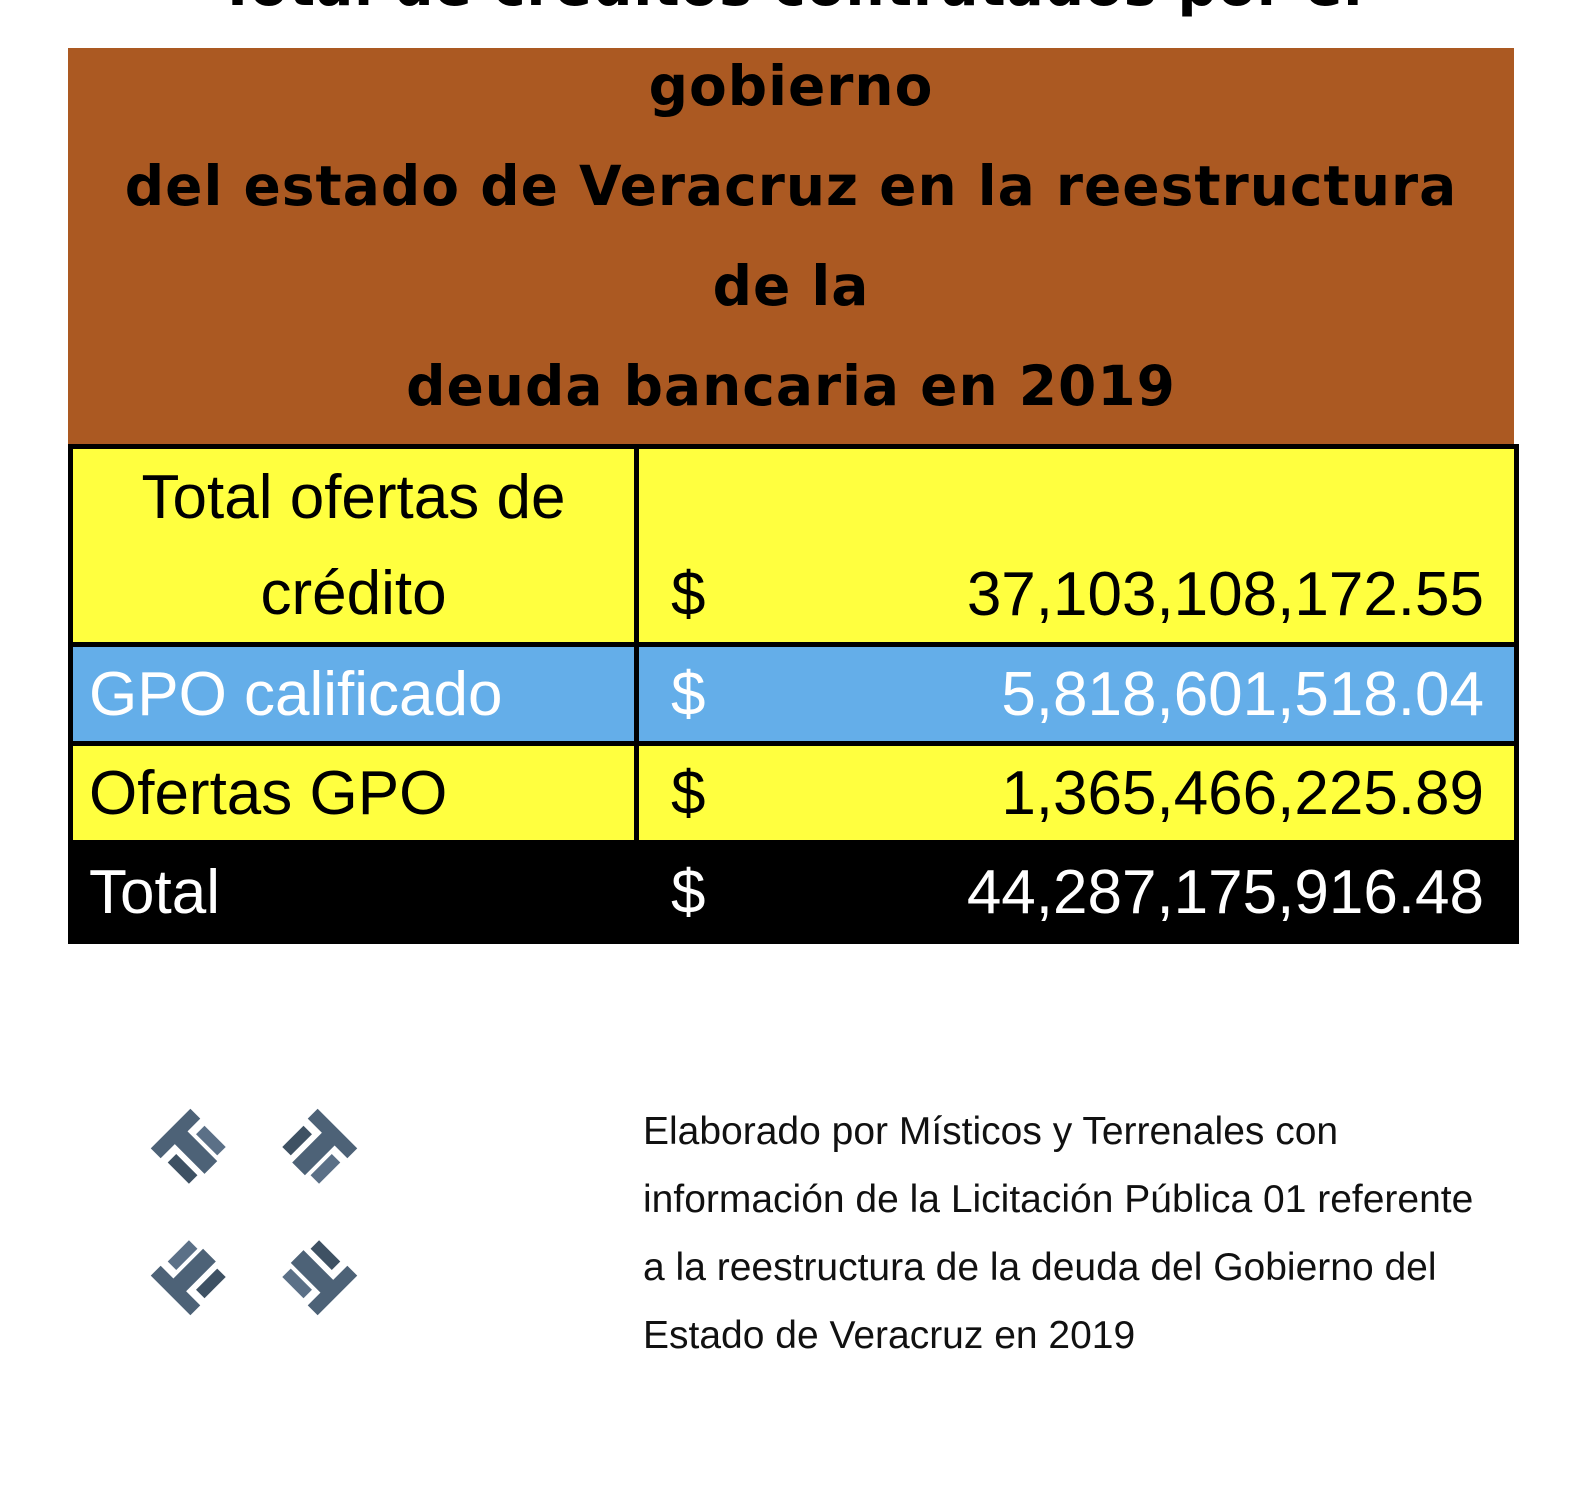 This screenshot has width=1584, height=1489. Describe the element at coordinates (353, 892) in the screenshot. I see `row-label: Total` at that location.